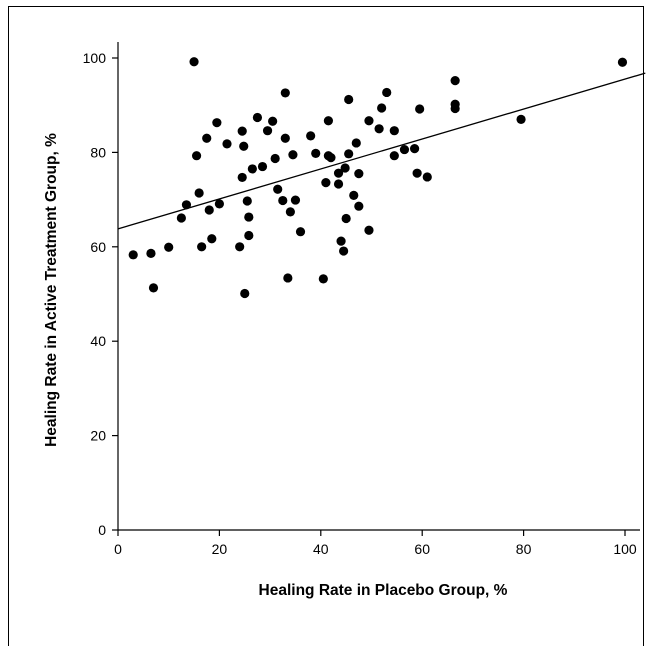 This screenshot has width=647, height=646. What do you see at coordinates (102, 530) in the screenshot?
I see `y-tick-label: 0` at bounding box center [102, 530].